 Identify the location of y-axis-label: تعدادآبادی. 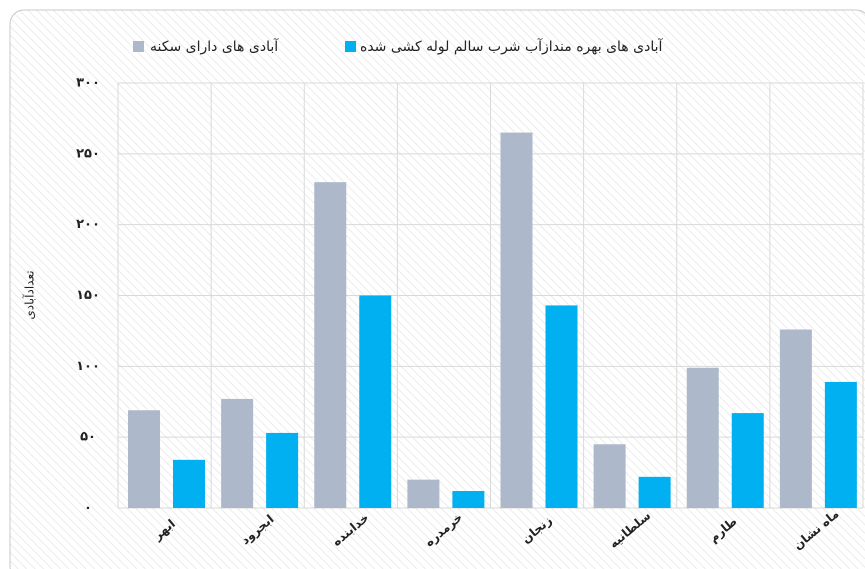
(29, 294).